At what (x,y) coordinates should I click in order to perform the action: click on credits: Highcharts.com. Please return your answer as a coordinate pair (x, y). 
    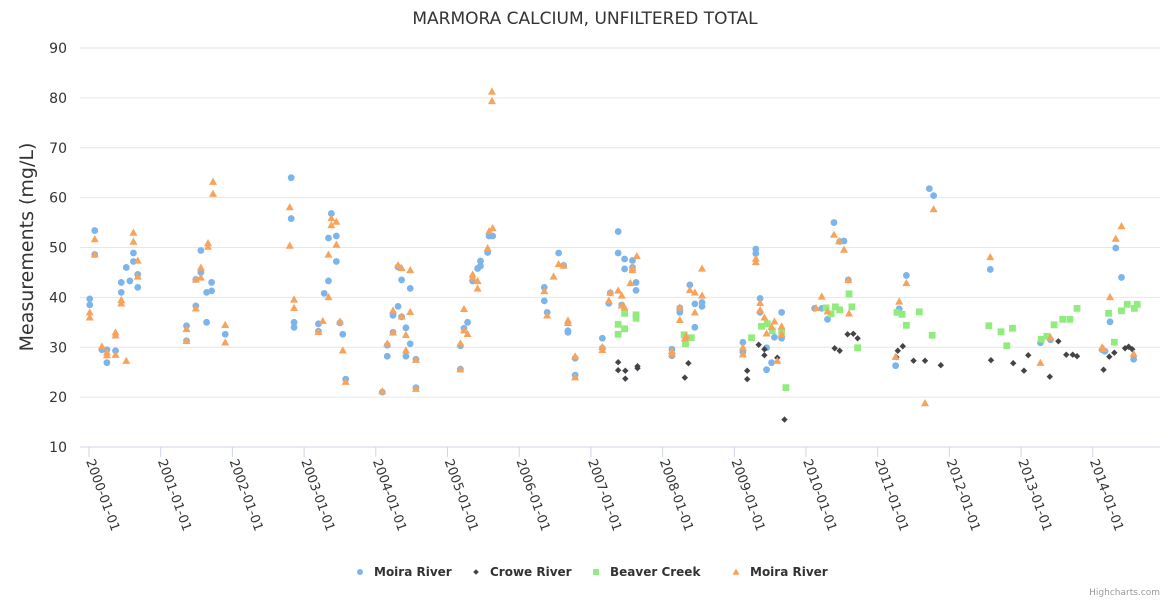
    Looking at the image, I should click on (1124, 593).